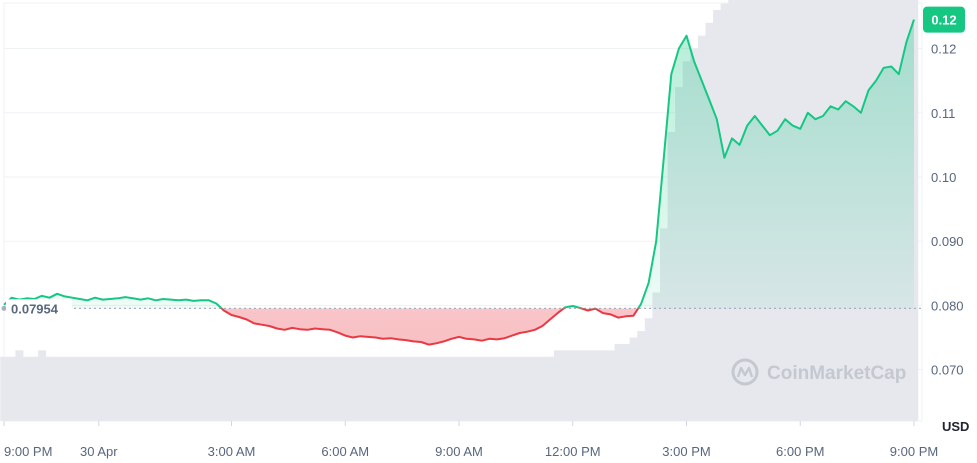 This screenshot has width=977, height=463. I want to click on last-price-text: 0.12, so click(943, 20).